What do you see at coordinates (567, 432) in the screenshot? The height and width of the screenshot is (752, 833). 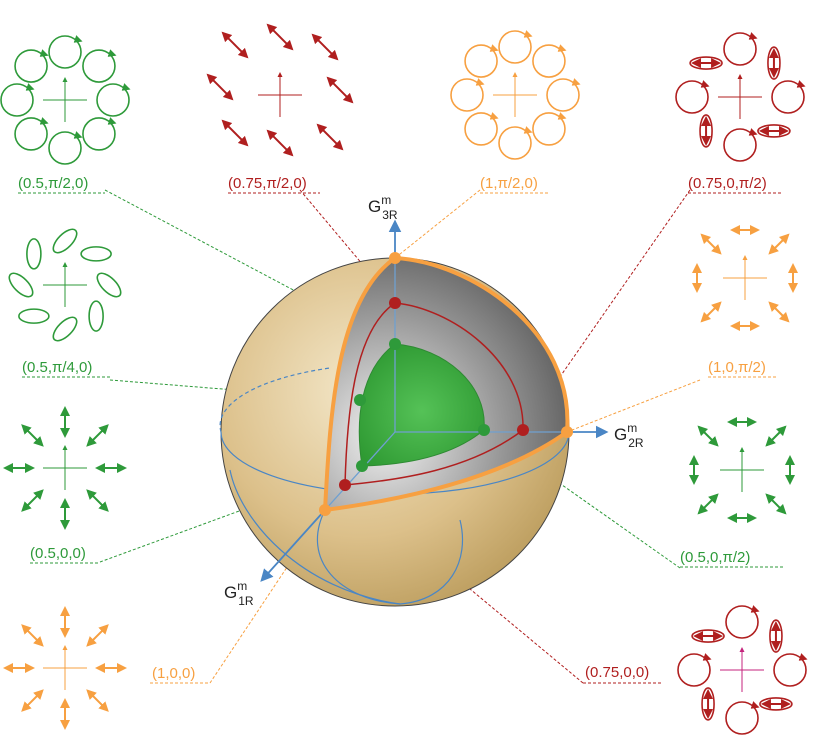 I see `dot-orange-right` at bounding box center [567, 432].